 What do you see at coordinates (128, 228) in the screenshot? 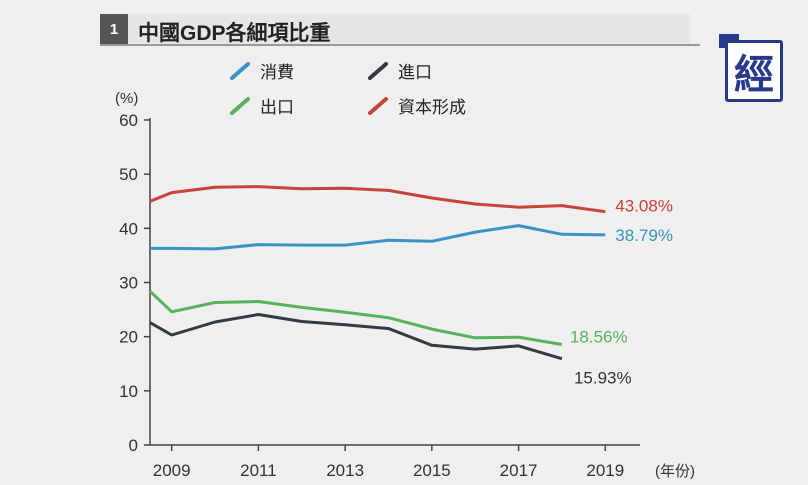
I see `y-tick-label: 40` at bounding box center [128, 228].